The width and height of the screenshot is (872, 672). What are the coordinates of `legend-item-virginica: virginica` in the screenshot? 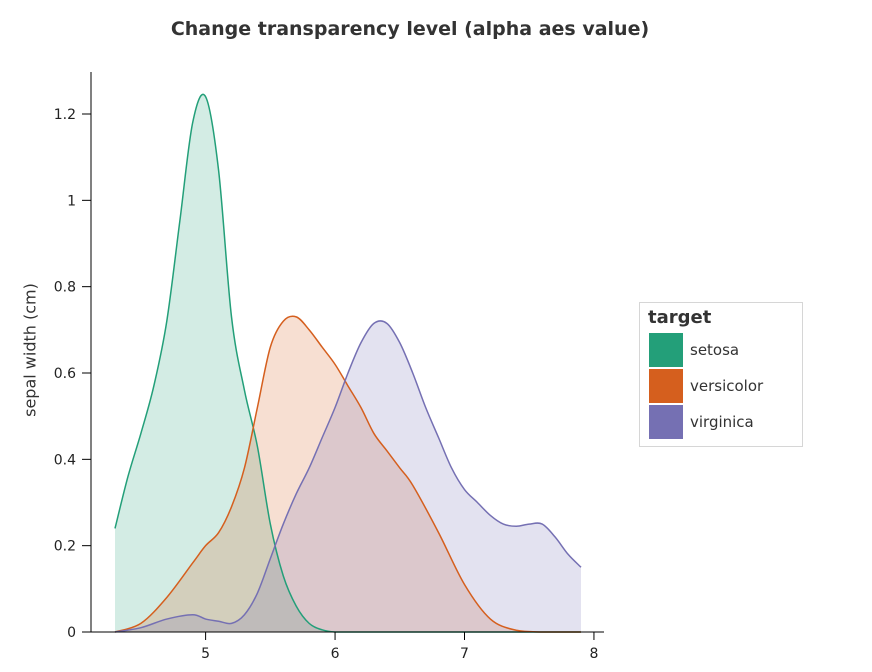 It's located at (724, 423).